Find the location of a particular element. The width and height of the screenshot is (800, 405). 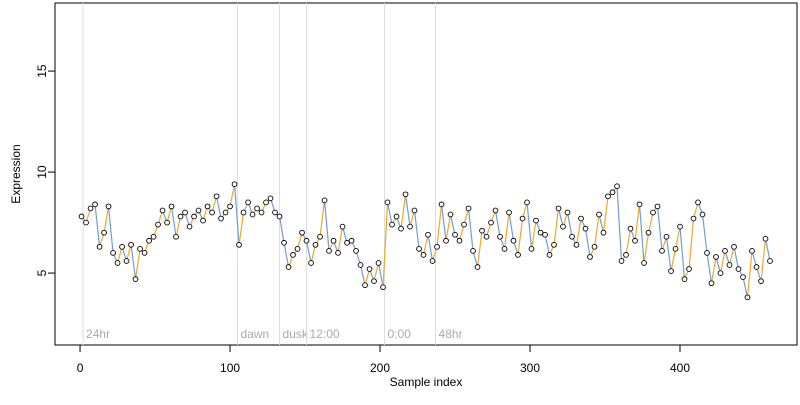

y-axis-label: Expression is located at coordinates (16, 173).